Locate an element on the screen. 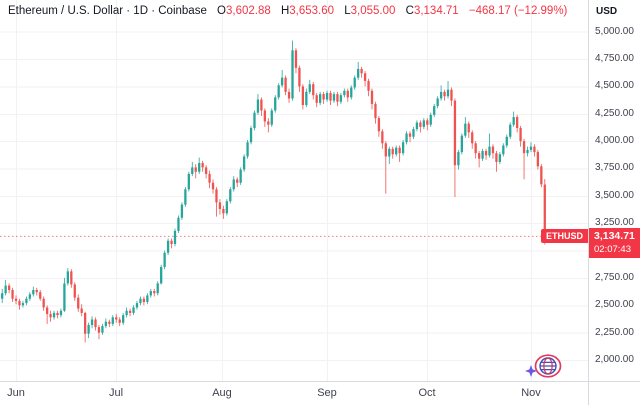  price-tick-label: 4,750.00 is located at coordinates (614, 59).